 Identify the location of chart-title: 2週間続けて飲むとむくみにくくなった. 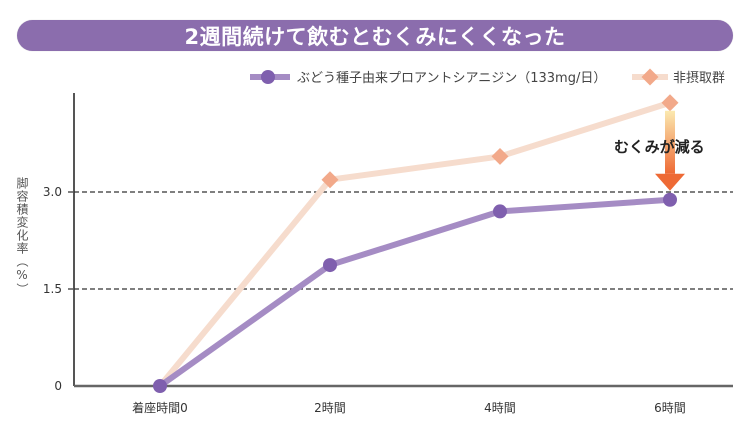
(375, 36).